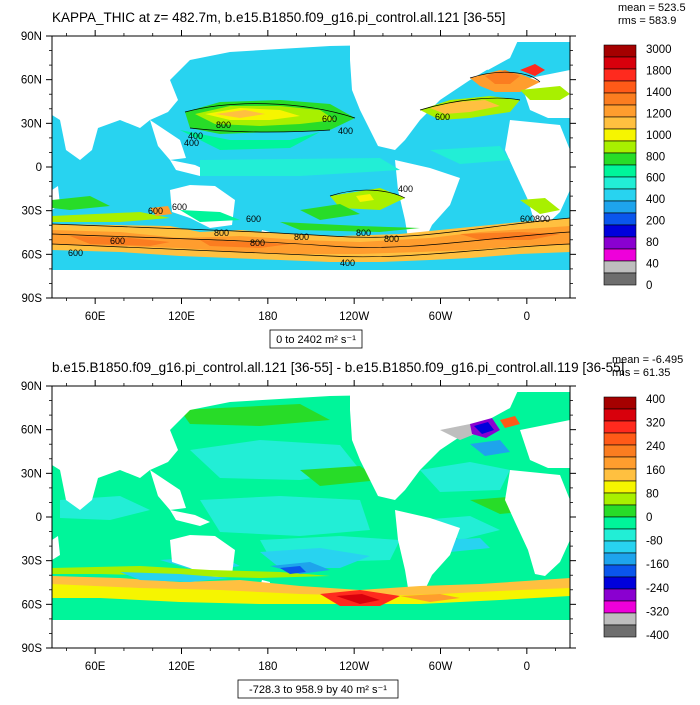 This screenshot has height=705, width=700. What do you see at coordinates (181, 317) in the screenshot?
I see `x-tick-label: 120E` at bounding box center [181, 317].